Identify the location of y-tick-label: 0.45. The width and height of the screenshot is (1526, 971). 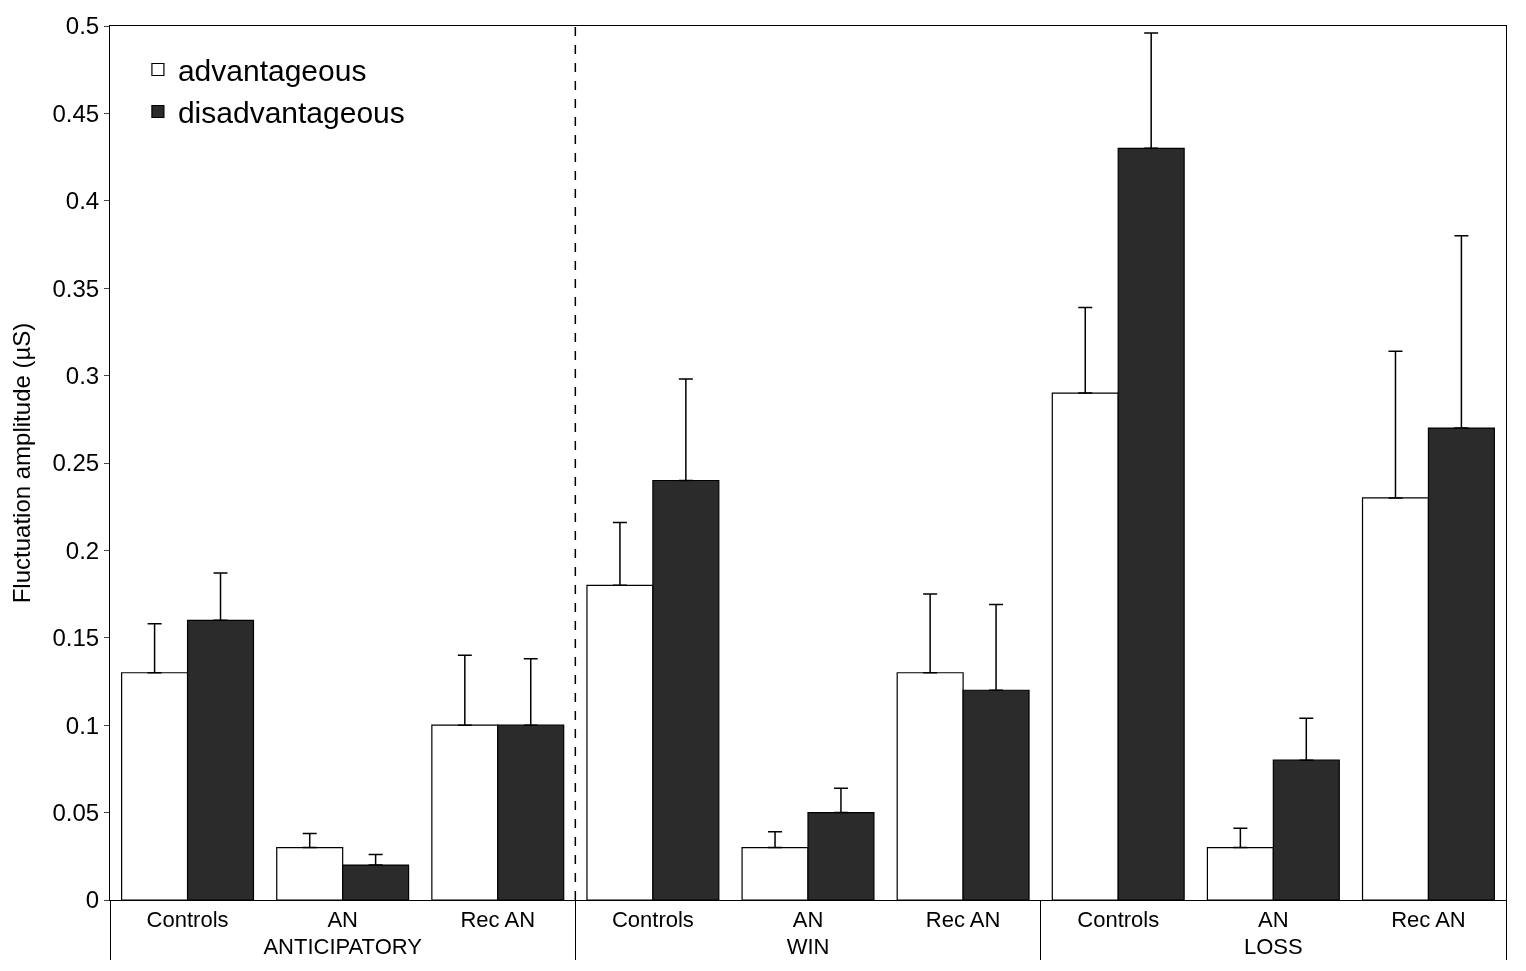
(76, 113).